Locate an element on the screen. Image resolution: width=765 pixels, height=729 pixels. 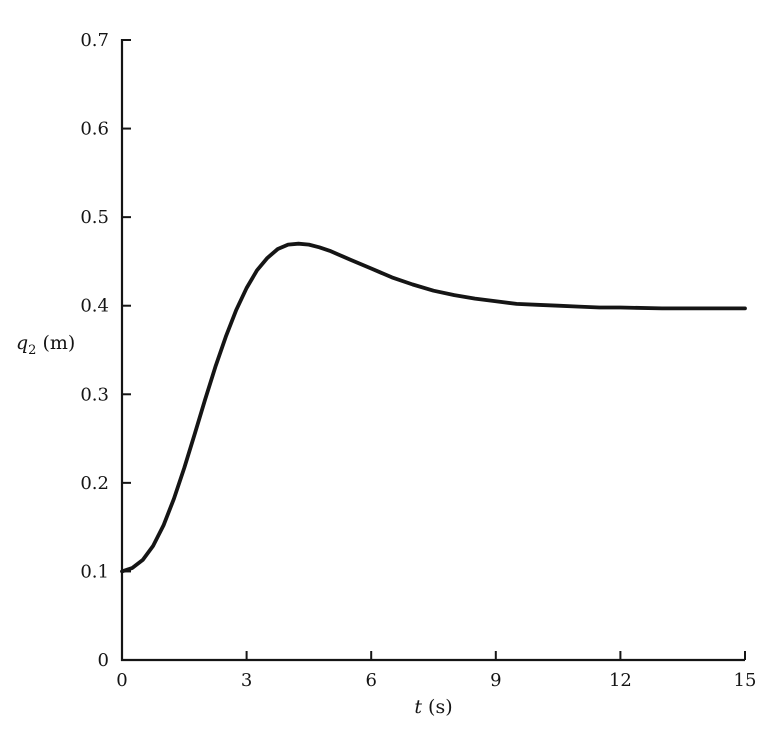
x-axis-label: t (s) is located at coordinates (433, 707).